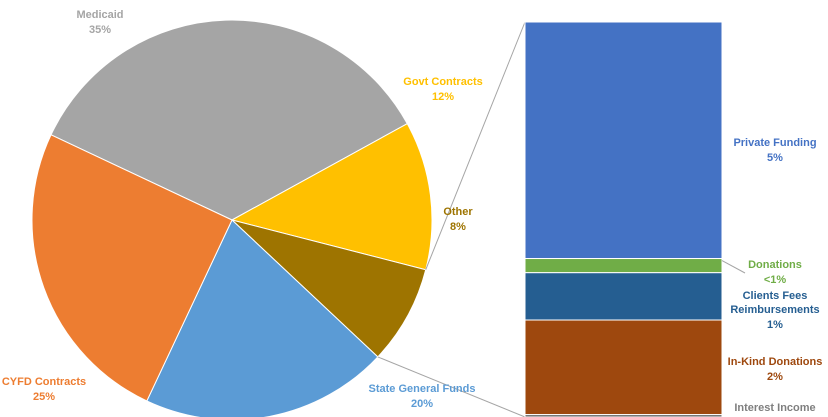  I want to click on bar-segment-interest-income, so click(623, 415).